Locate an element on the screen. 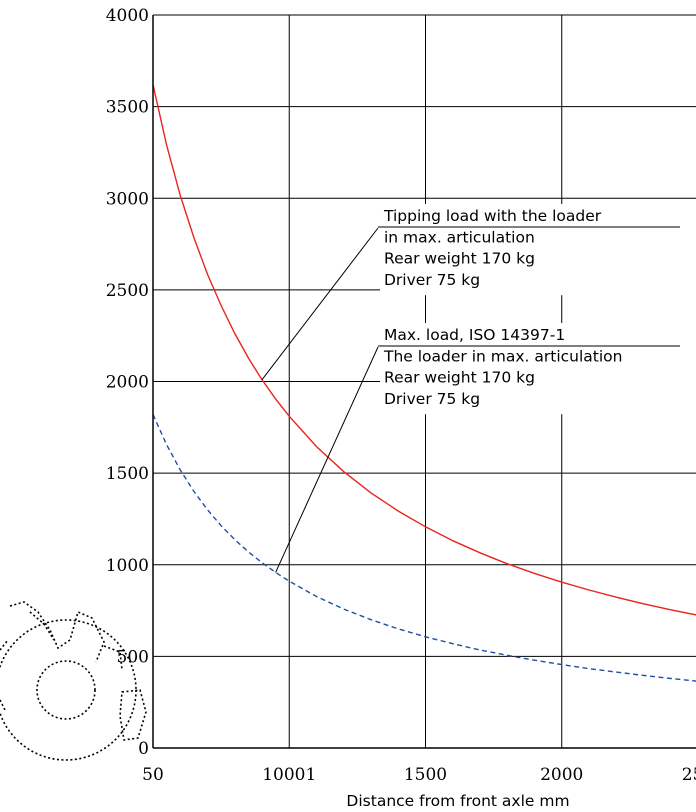 Image resolution: width=696 pixels, height=812 pixels. x-axis-label: Distance from front axle mm is located at coordinates (457, 801).